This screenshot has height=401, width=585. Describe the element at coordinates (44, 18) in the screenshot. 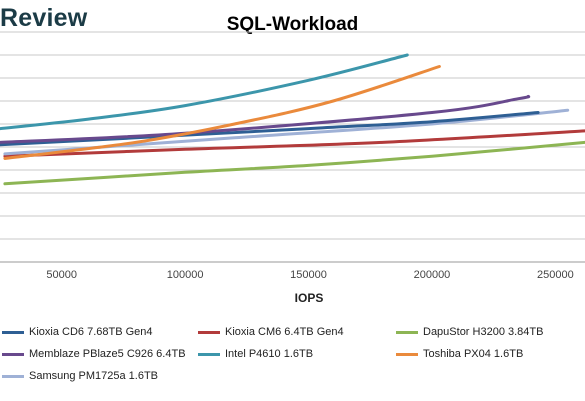

I see `brand-logo-text: Review` at that location.